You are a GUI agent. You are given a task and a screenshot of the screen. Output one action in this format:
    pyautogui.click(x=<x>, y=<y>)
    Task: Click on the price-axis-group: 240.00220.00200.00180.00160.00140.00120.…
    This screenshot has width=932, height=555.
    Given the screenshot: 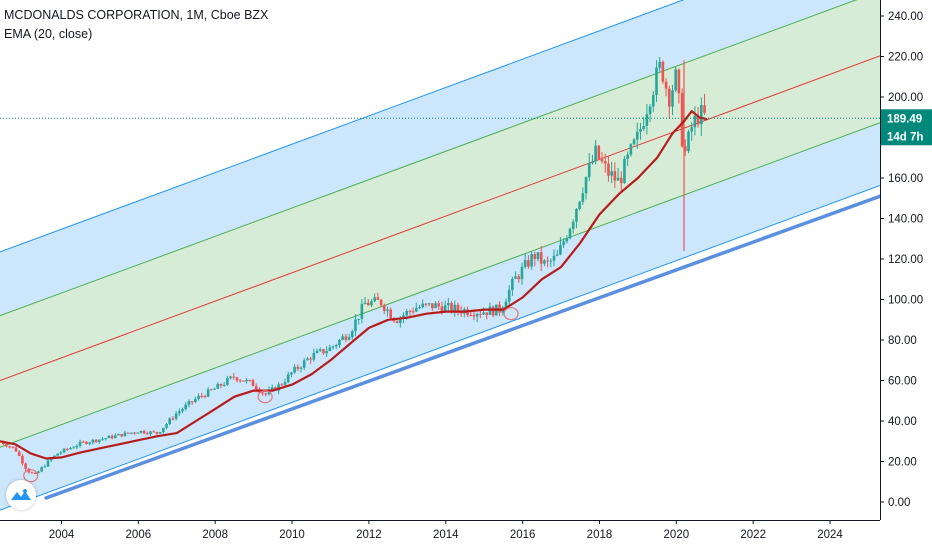 What is the action you would take?
    pyautogui.click(x=906, y=275)
    